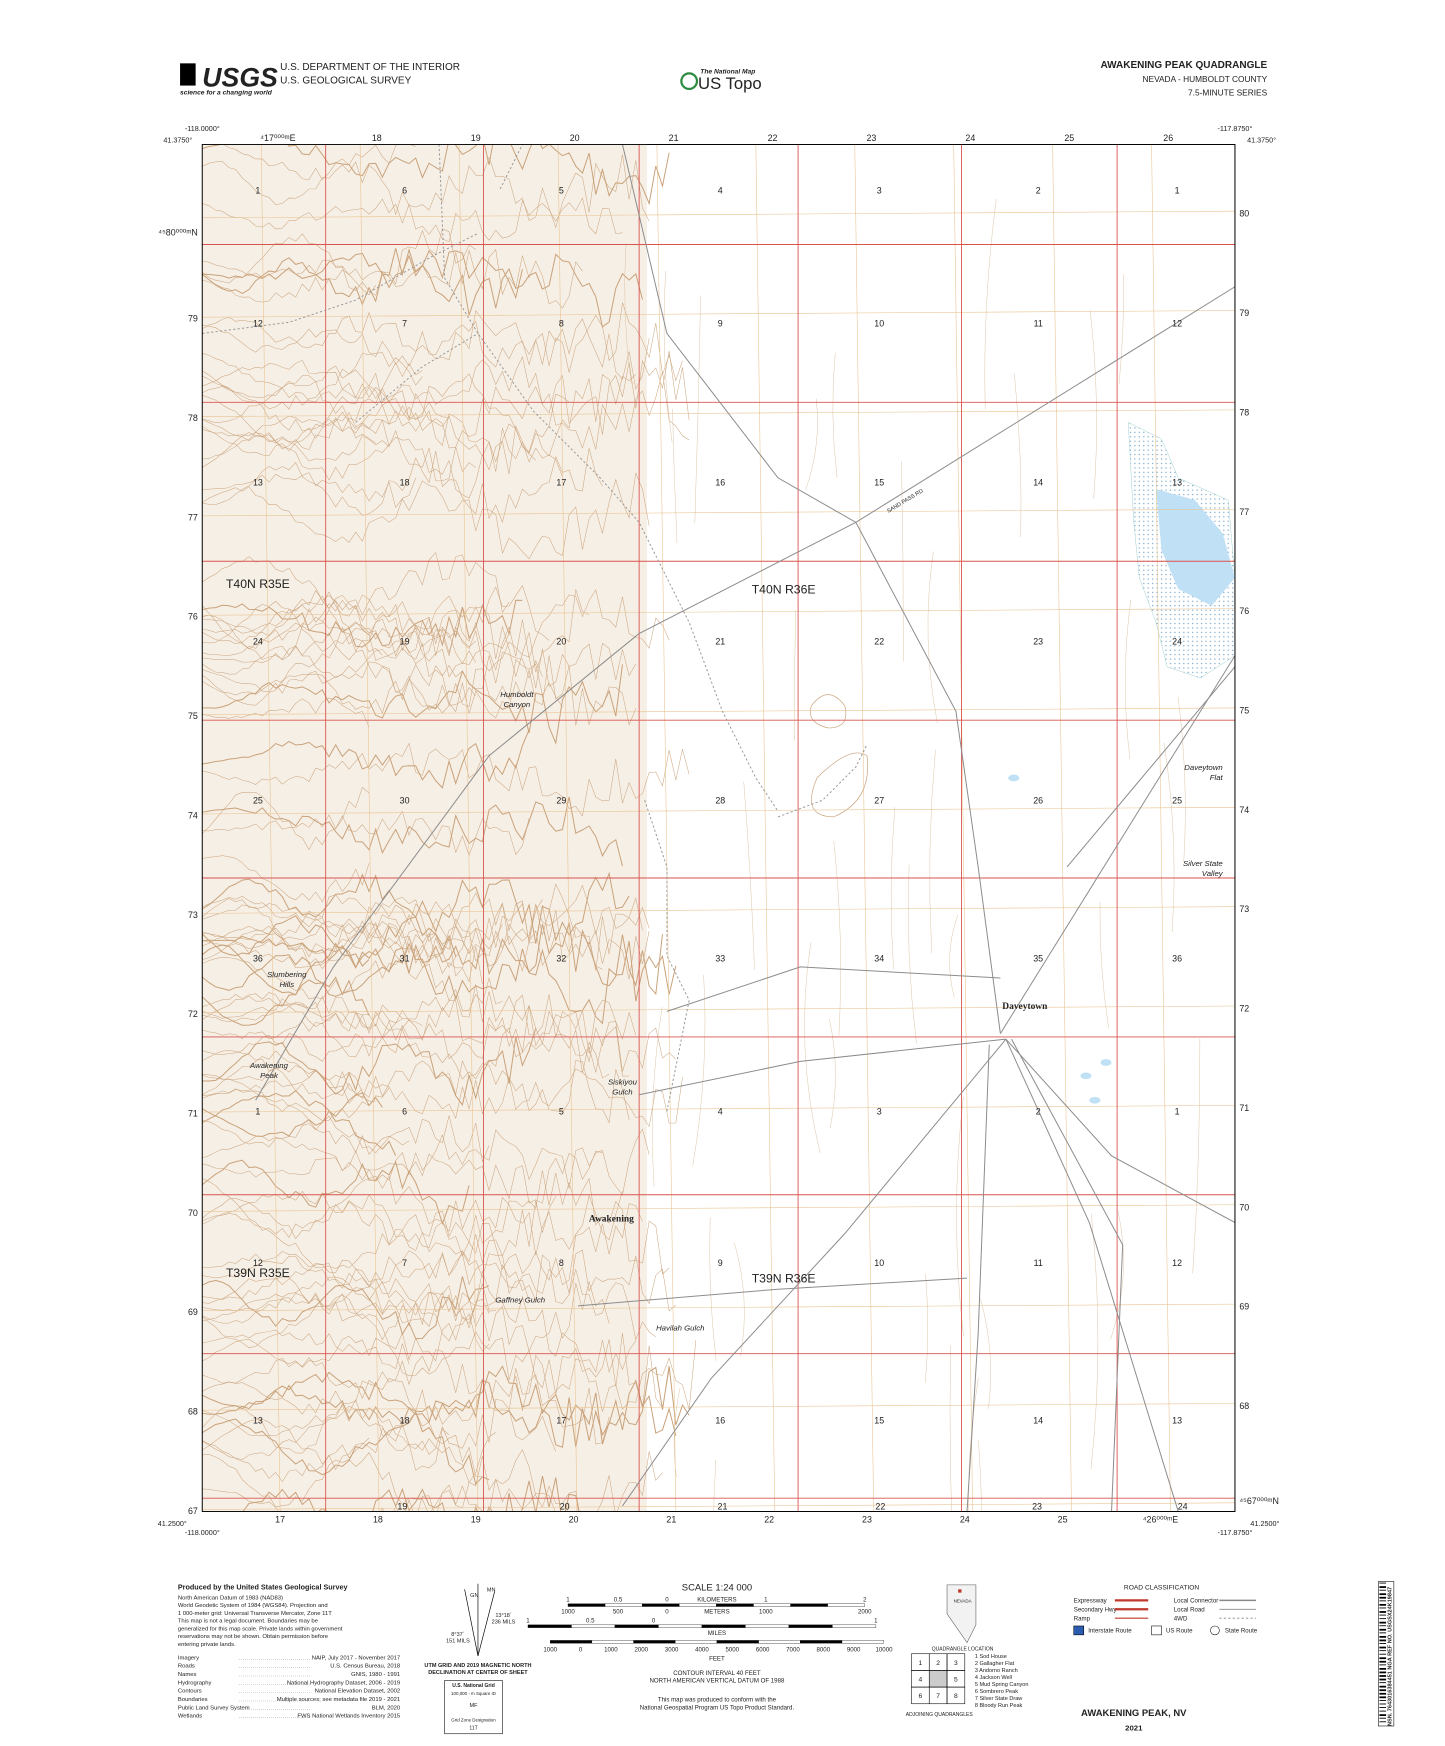 The width and height of the screenshot is (1445, 1746). Describe the element at coordinates (1244, 1307) in the screenshot. I see `northing-label: 69` at that location.